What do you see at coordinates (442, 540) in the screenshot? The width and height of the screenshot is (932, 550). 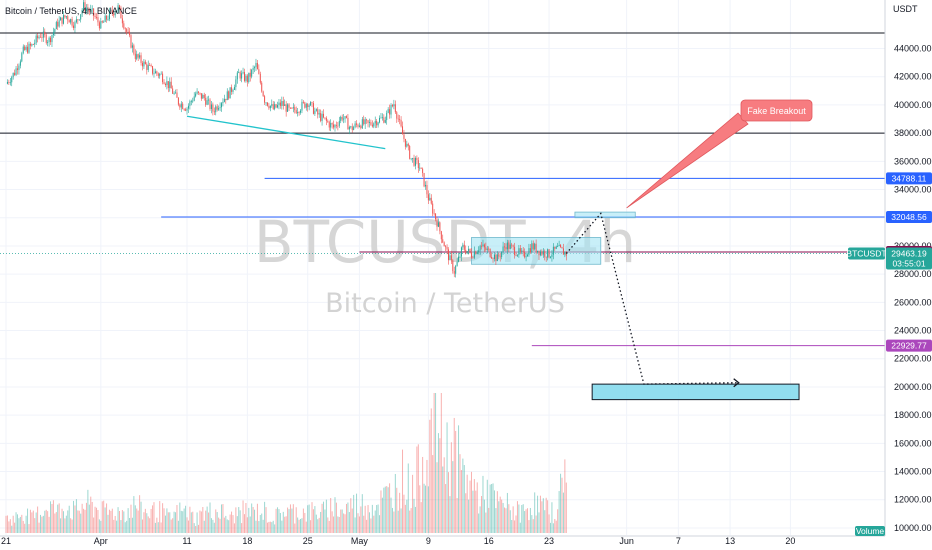 I see `time-axis: 21 Apr 11 18 25 May 9 16 23 Jun 7 13 20` at bounding box center [442, 540].